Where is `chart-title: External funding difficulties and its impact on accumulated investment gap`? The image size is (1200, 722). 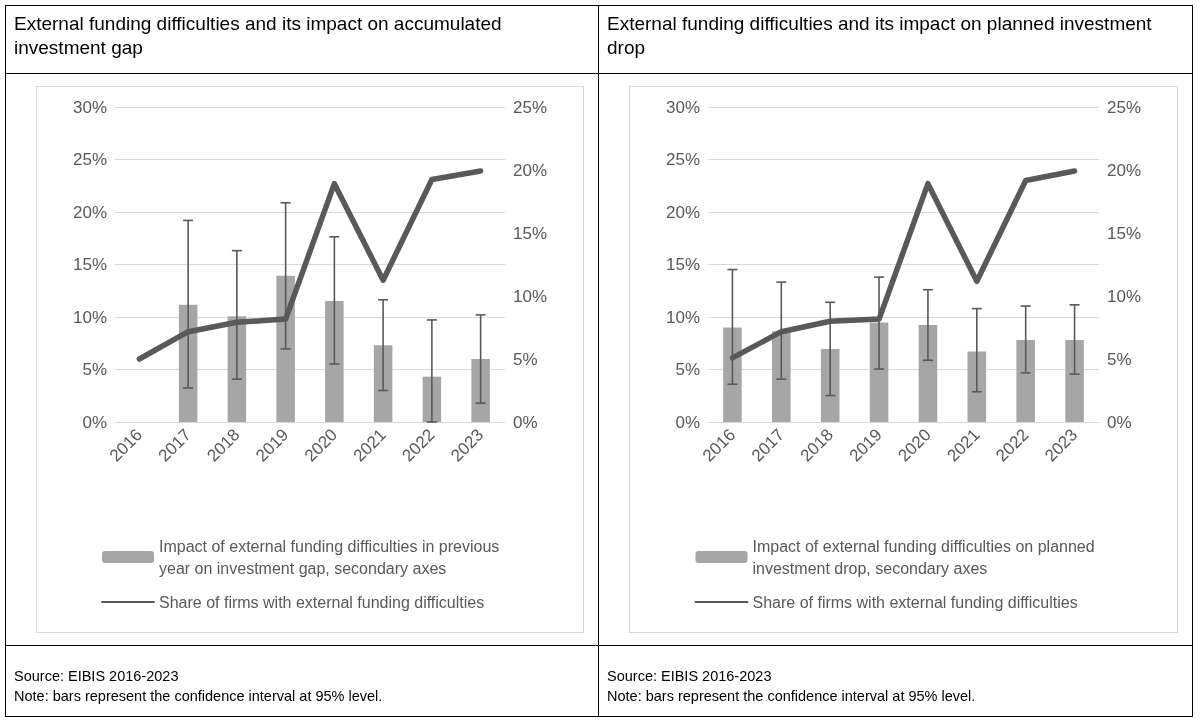
chart-title: External funding difficulties and its impact on accumulated investment gap is located at coordinates (302, 40).